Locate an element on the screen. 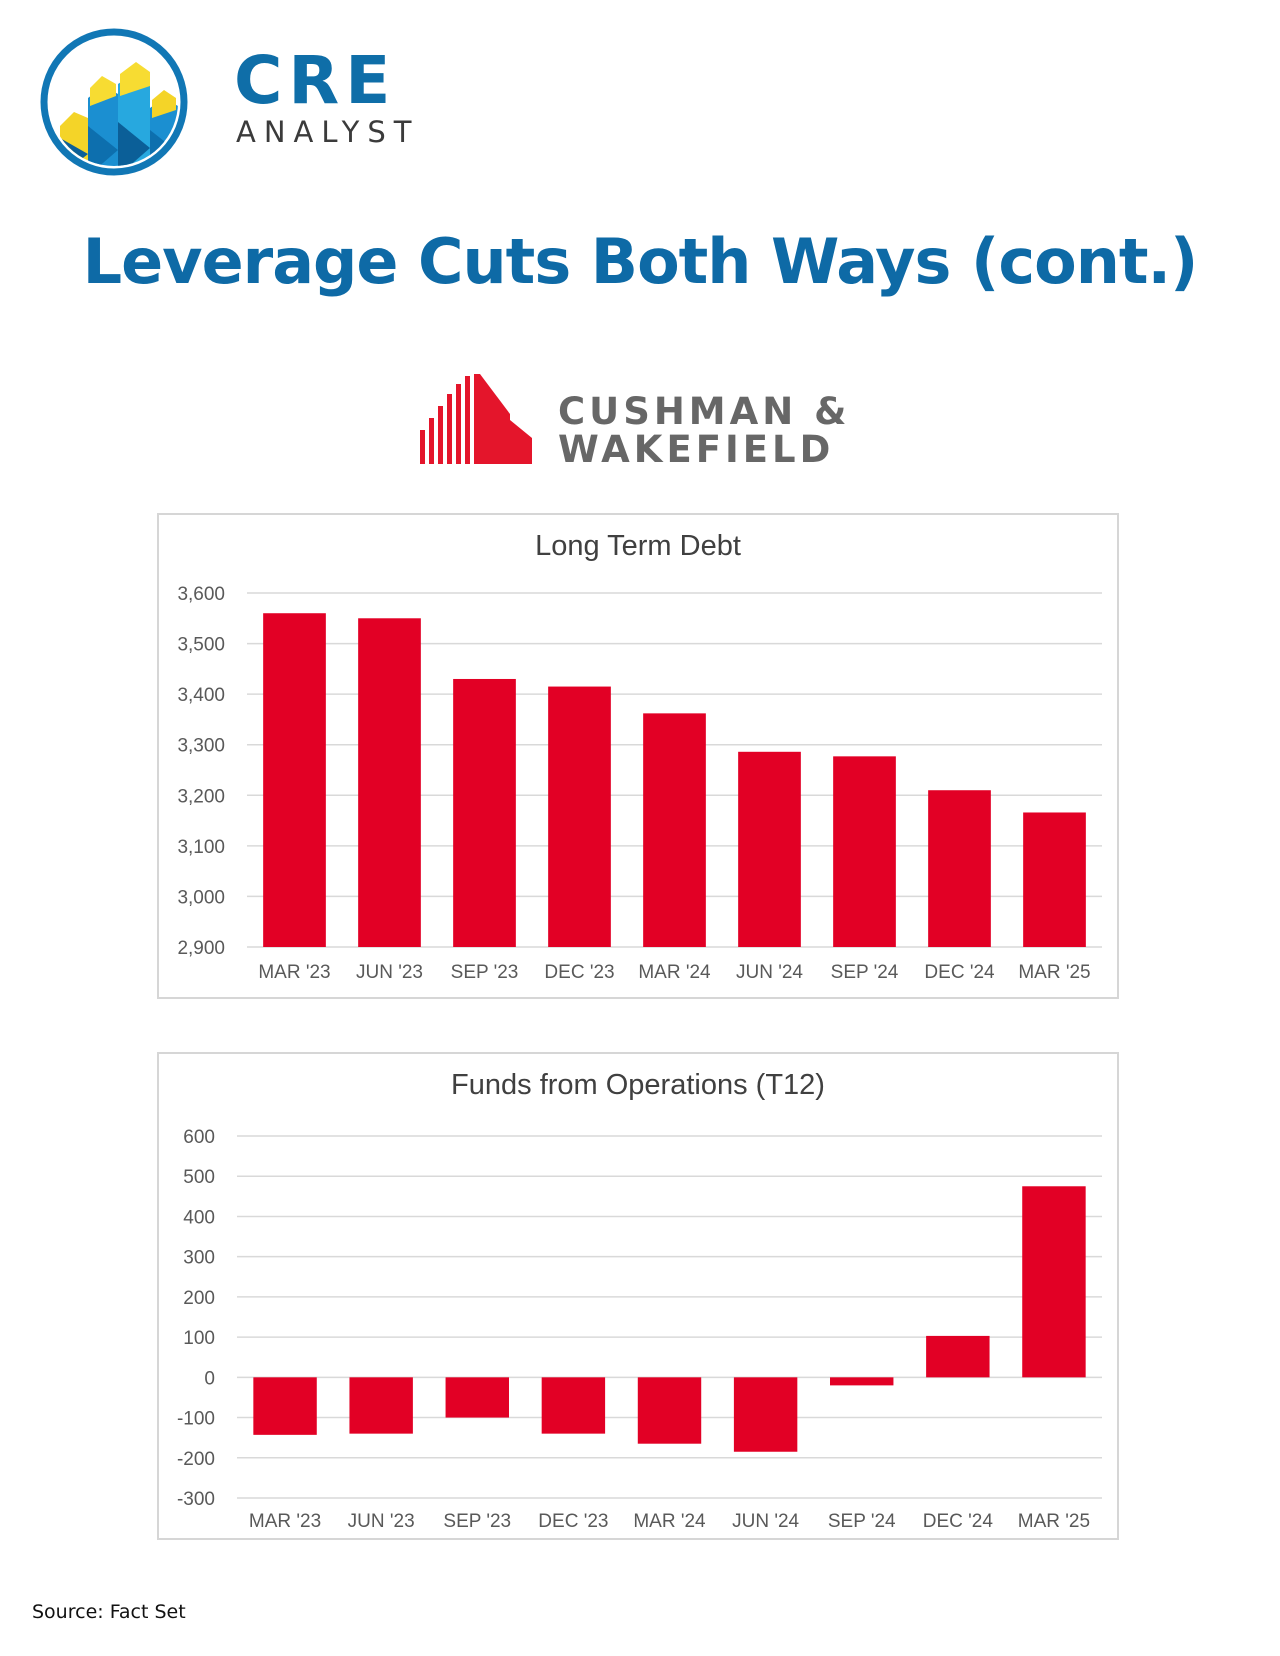 This screenshot has width=1280, height=1656. y-tick-label: 600 is located at coordinates (199, 1137).